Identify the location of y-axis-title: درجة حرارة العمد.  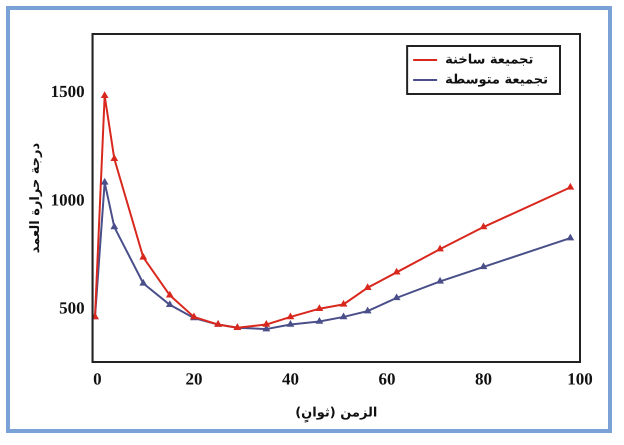
(36, 198).